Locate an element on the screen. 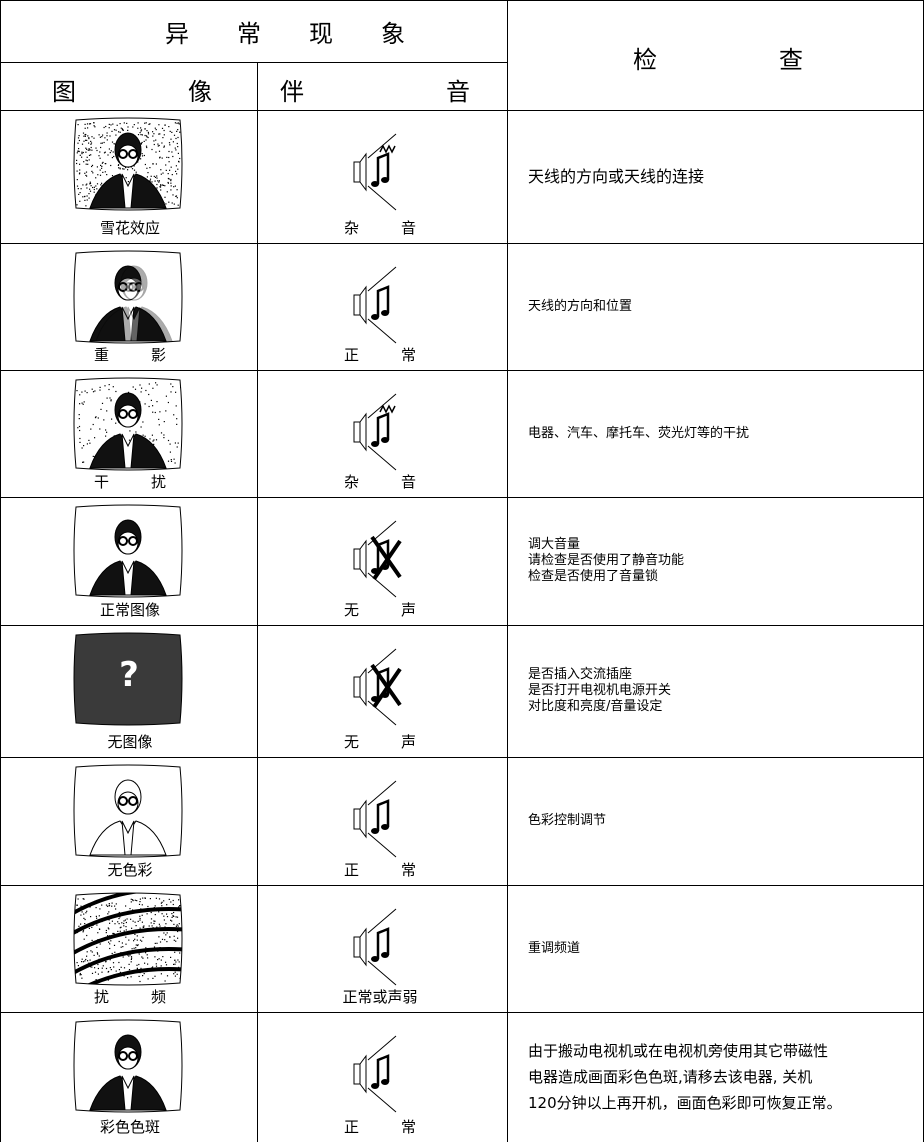 The height and width of the screenshot is (1142, 924). header-check: 检 查 is located at coordinates (718, 60).